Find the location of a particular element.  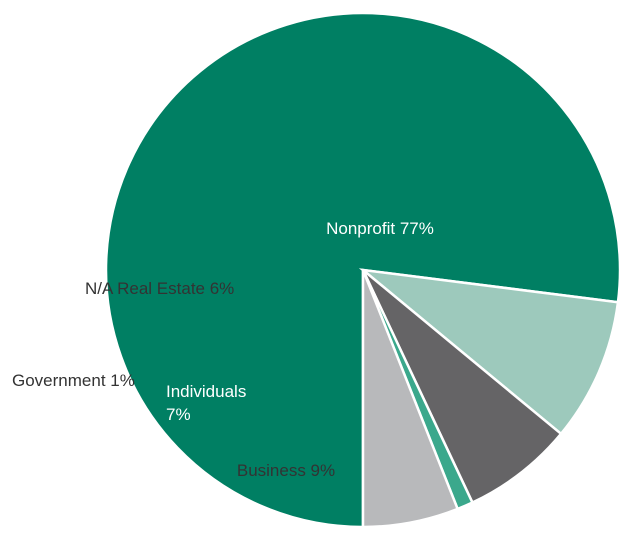

pie-slice-n-a-real-estate is located at coordinates (410, 399).